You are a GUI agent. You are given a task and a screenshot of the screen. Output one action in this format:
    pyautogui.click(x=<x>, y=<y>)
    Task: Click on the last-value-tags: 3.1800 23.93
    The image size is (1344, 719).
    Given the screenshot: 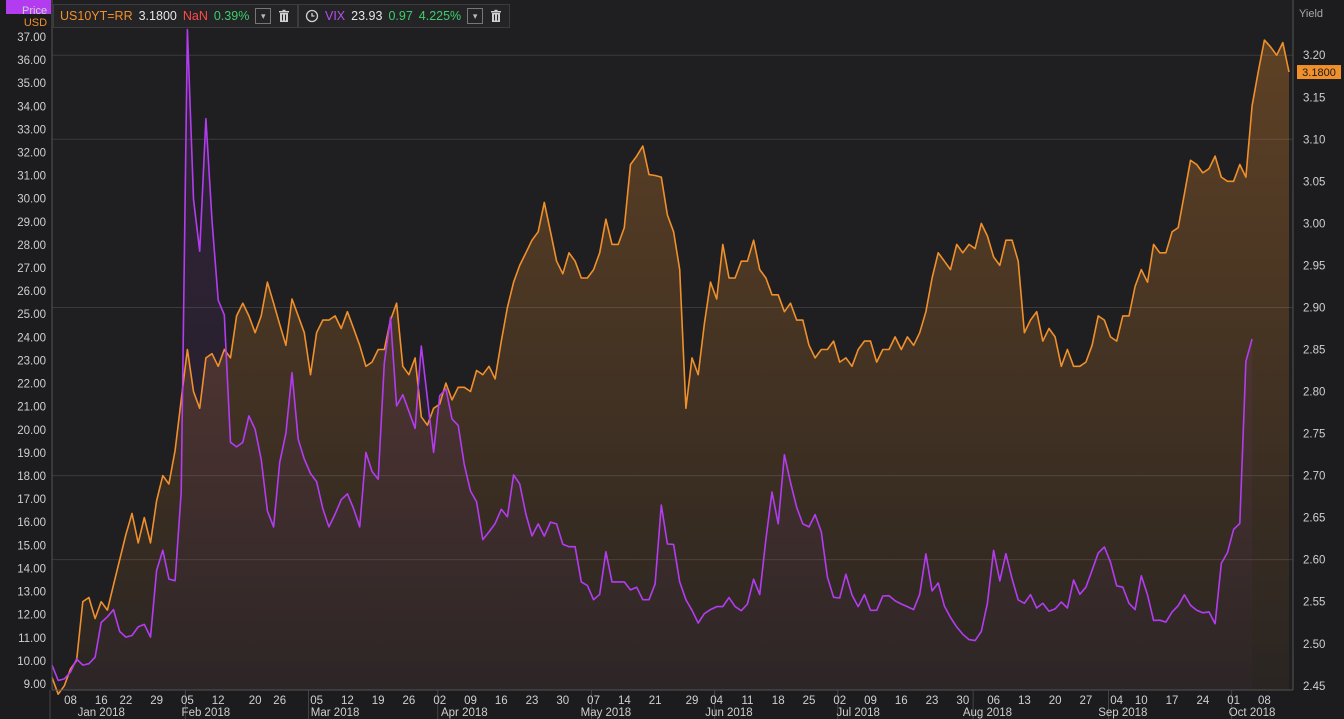 What is the action you would take?
    pyautogui.click(x=673, y=40)
    